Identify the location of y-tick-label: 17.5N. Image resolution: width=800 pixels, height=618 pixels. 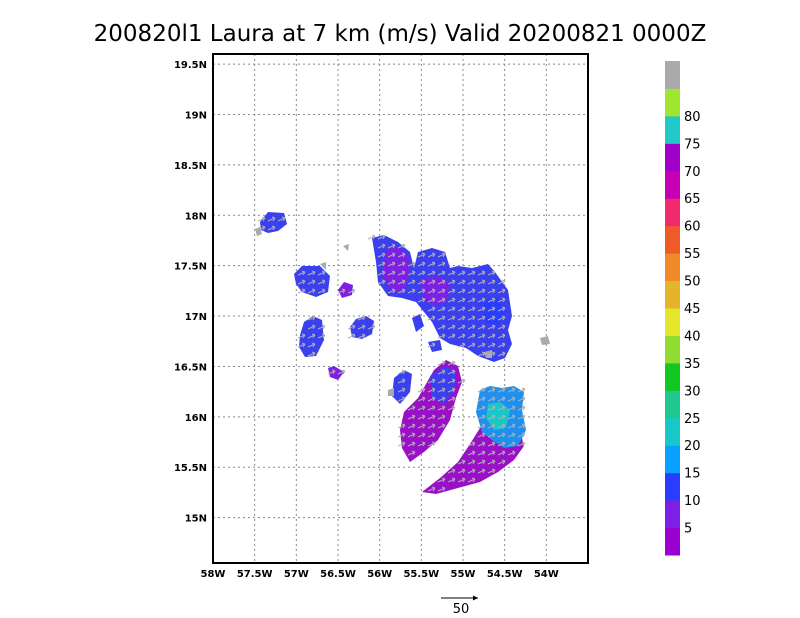
(190, 267).